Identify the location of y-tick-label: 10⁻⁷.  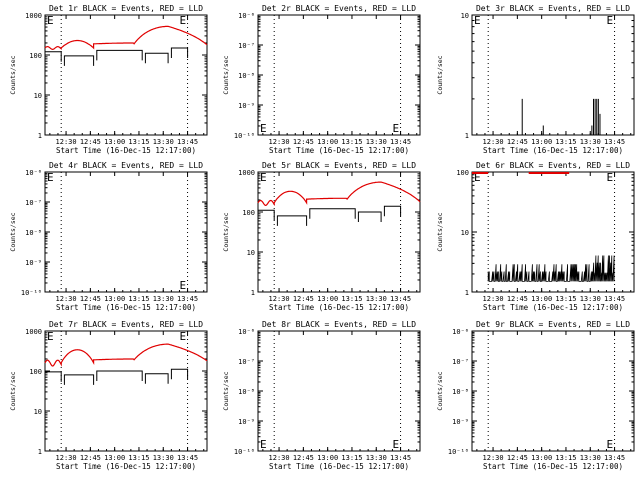
(33, 203).